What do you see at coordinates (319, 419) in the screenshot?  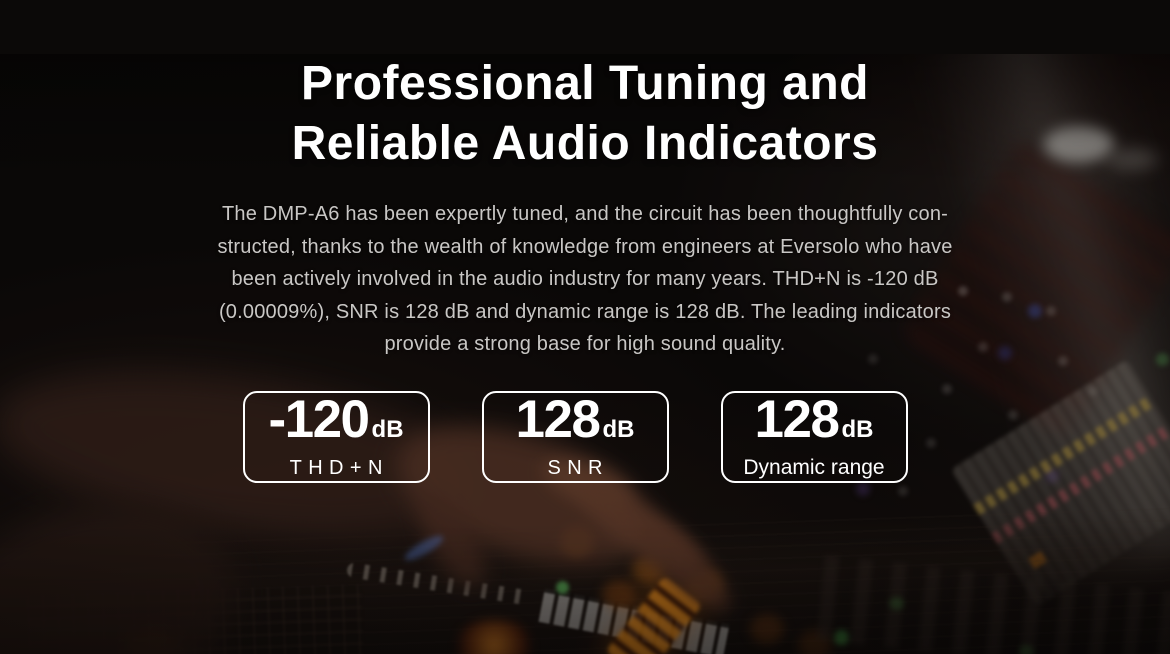 I see `stat-number: -120` at bounding box center [319, 419].